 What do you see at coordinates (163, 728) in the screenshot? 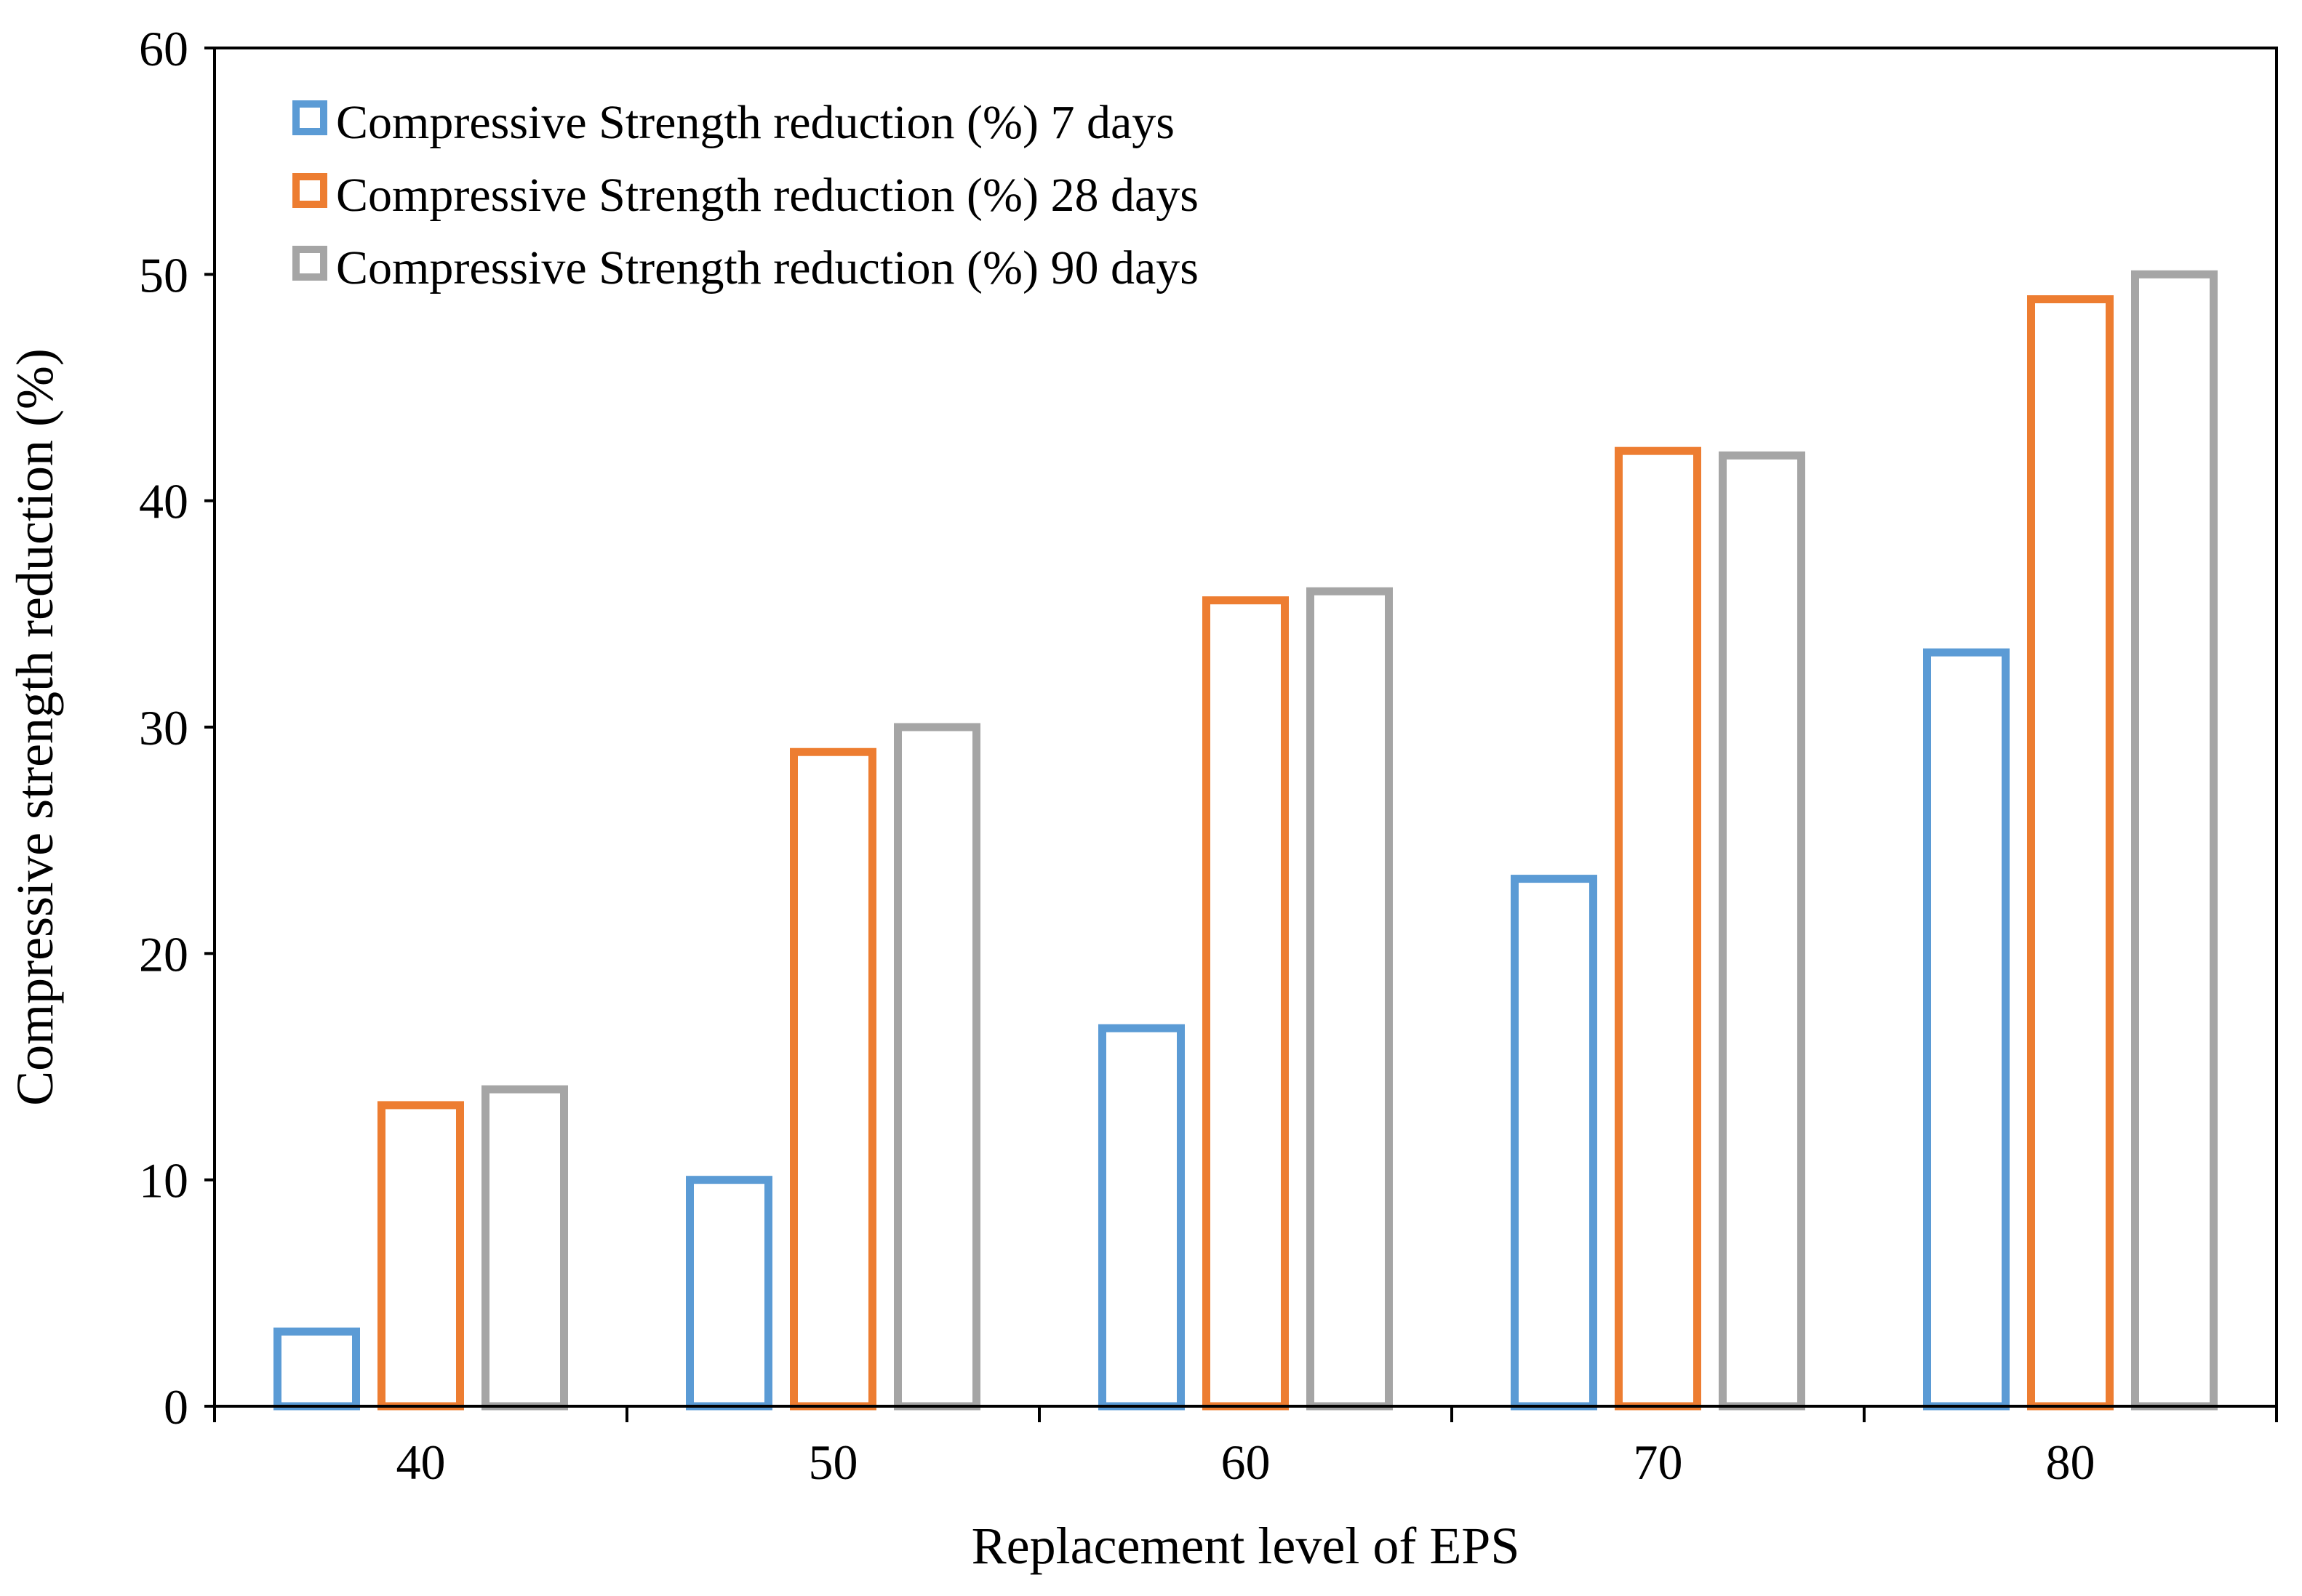
I see `y-tick-label: 30` at bounding box center [163, 728].